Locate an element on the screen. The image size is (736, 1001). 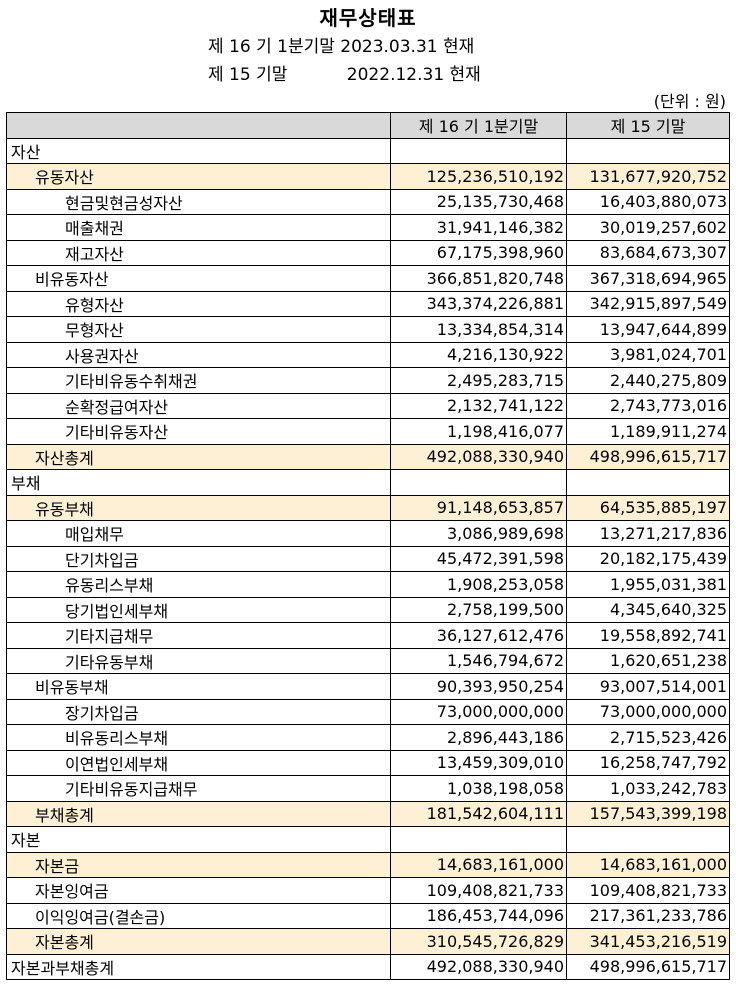
current-period-amount: 73,000,000,000 is located at coordinates (478, 711).